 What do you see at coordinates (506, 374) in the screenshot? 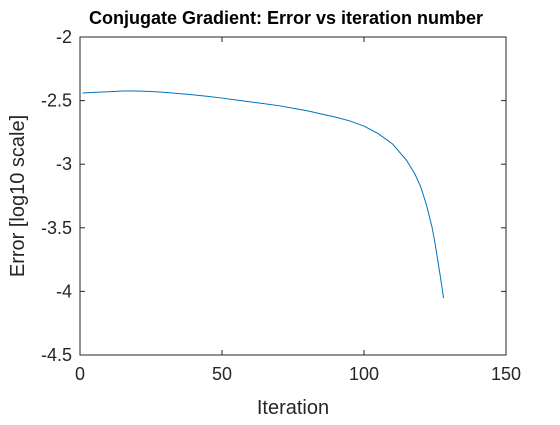
I see `x-tick-label: 150` at bounding box center [506, 374].